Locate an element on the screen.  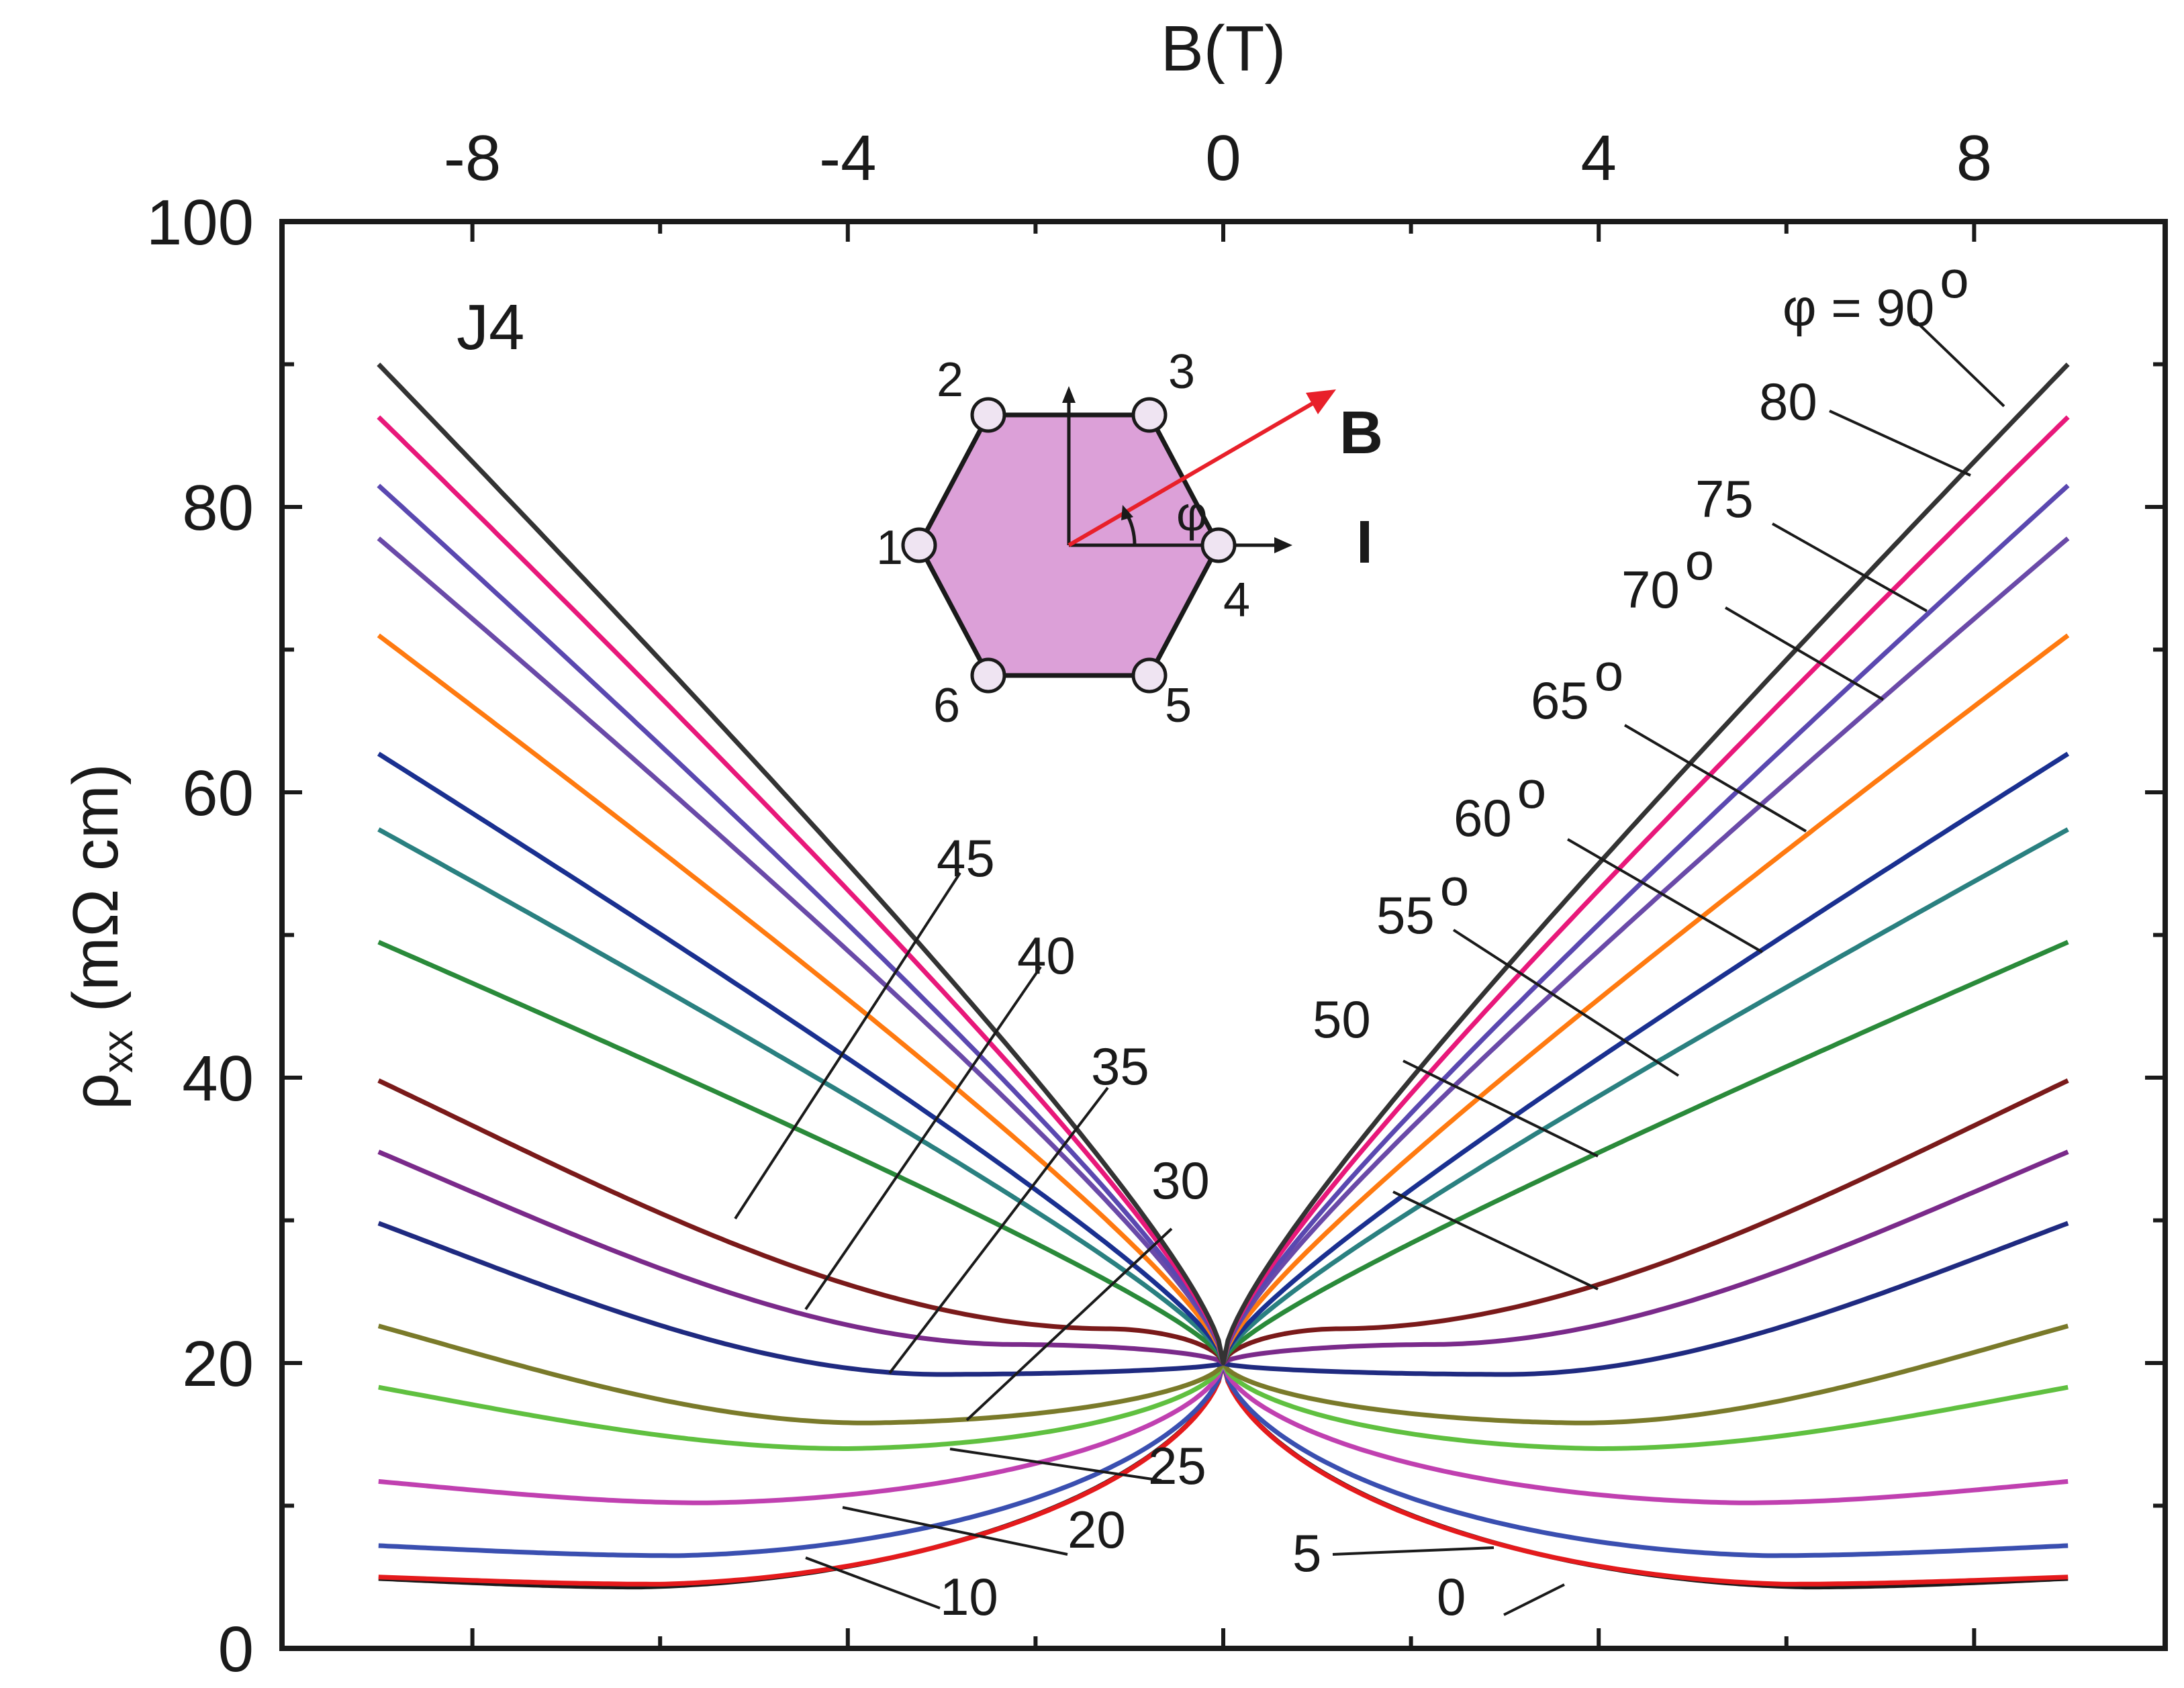
y-tick-label: 80 is located at coordinates (218, 508).